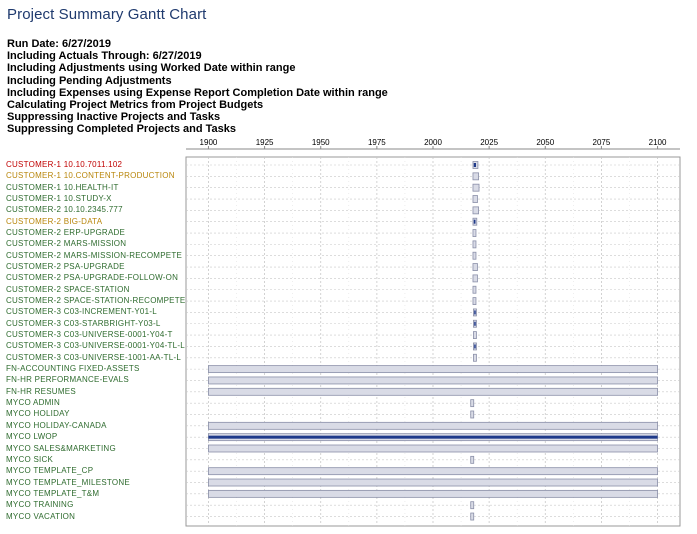 The height and width of the screenshot is (534, 697). What do you see at coordinates (59, 199) in the screenshot?
I see `task-label: CUSTOMER-1 10.STUDY-X` at bounding box center [59, 199].